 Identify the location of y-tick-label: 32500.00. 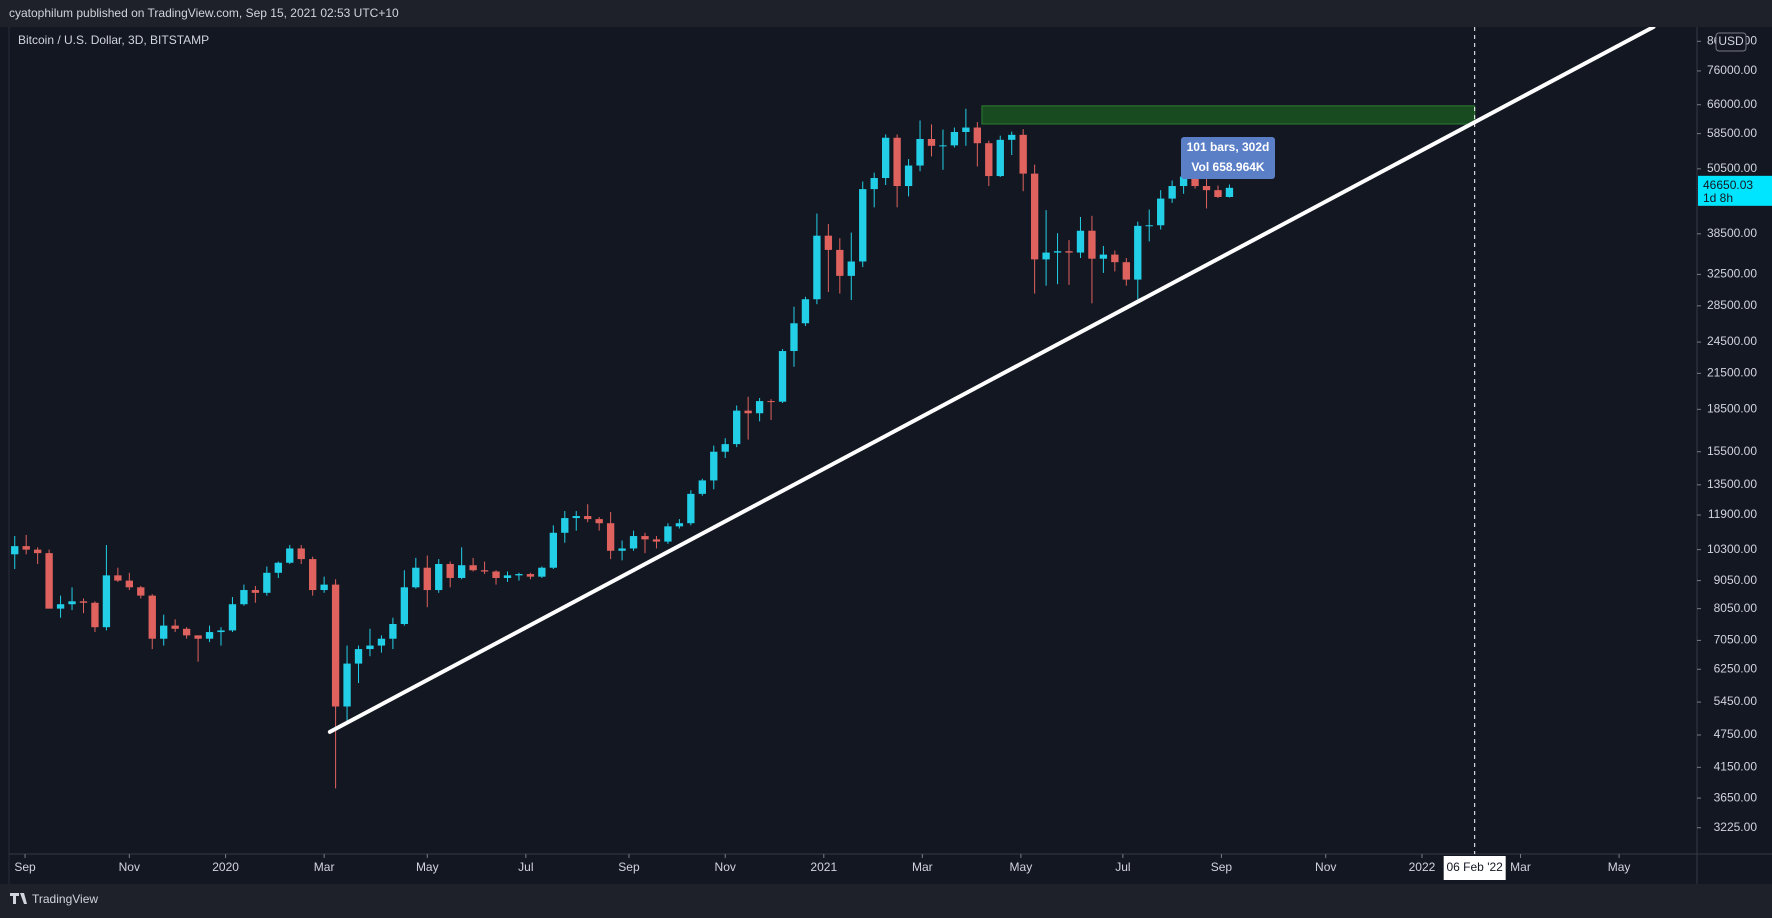
(1732, 274).